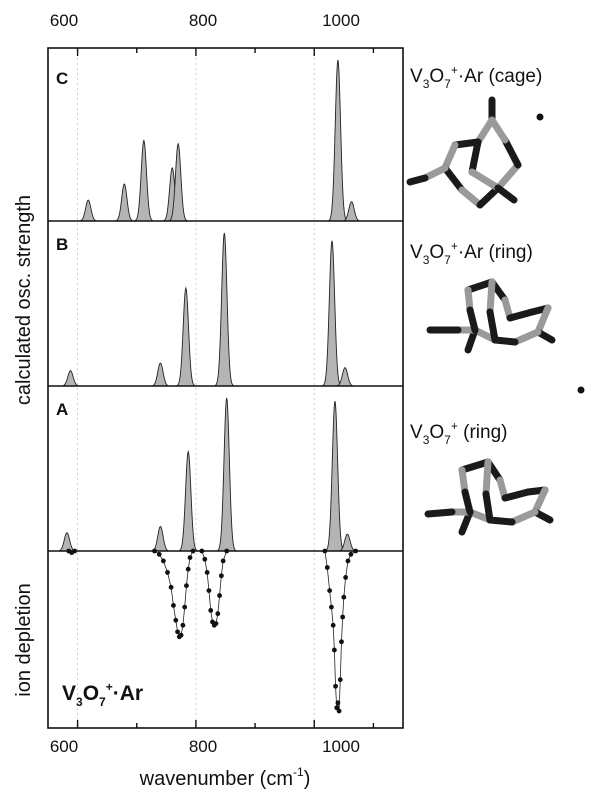 The image size is (590, 801). Describe the element at coordinates (225, 777) in the screenshot. I see `x-axis-label: wavenumber (cm-1)` at that location.